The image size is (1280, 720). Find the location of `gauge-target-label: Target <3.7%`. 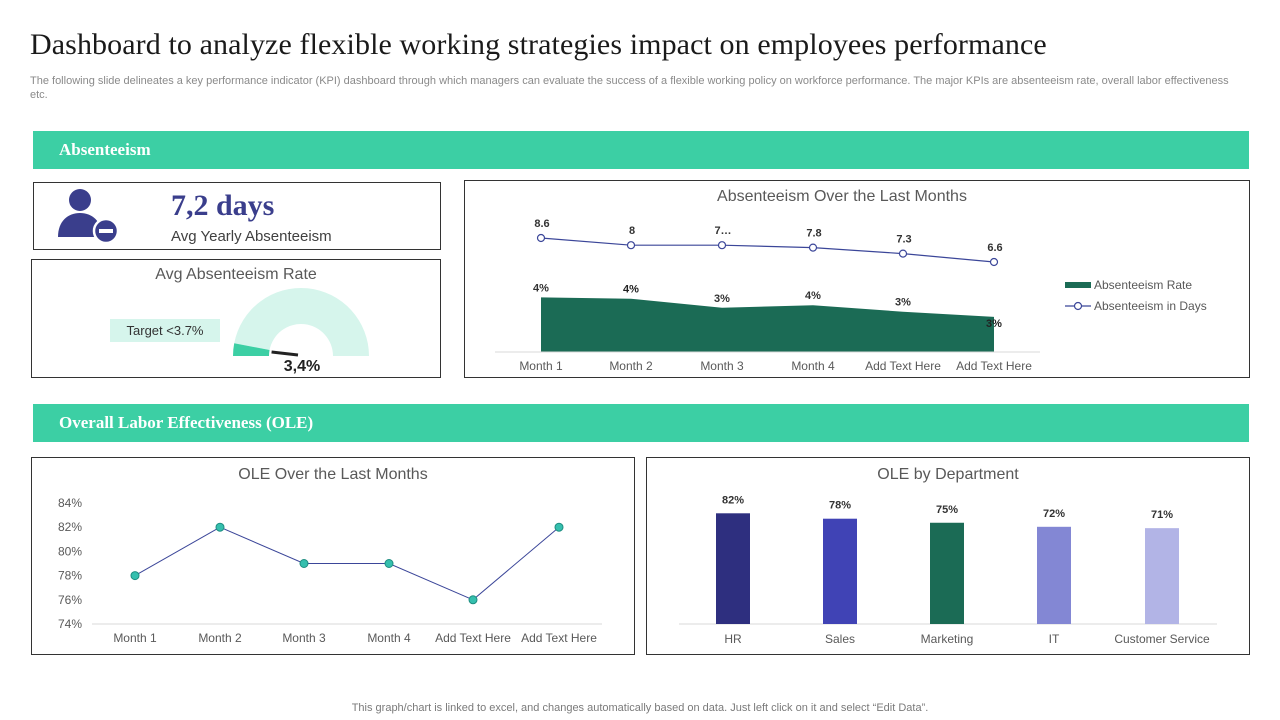

gauge-target-label: Target <3.7% is located at coordinates (165, 330).